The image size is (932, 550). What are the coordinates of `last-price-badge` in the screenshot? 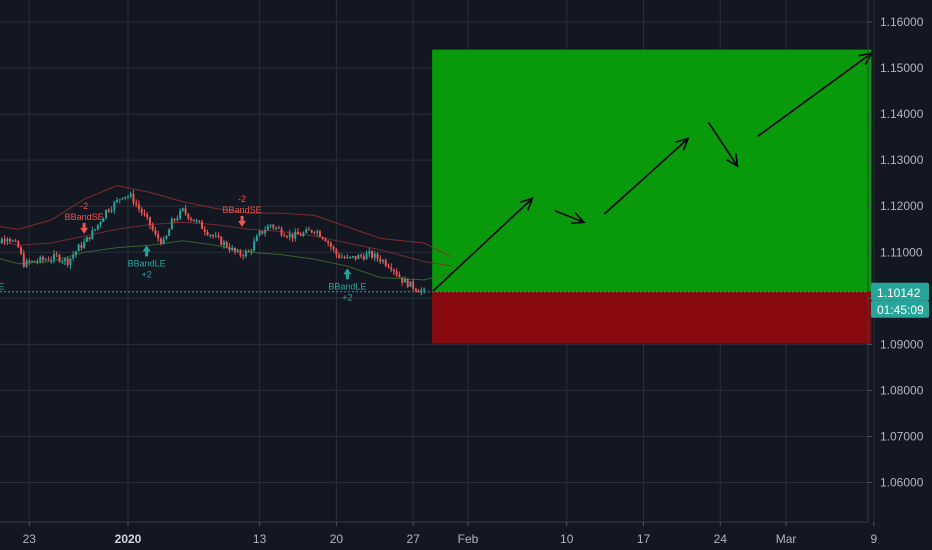 It's located at (900, 291).